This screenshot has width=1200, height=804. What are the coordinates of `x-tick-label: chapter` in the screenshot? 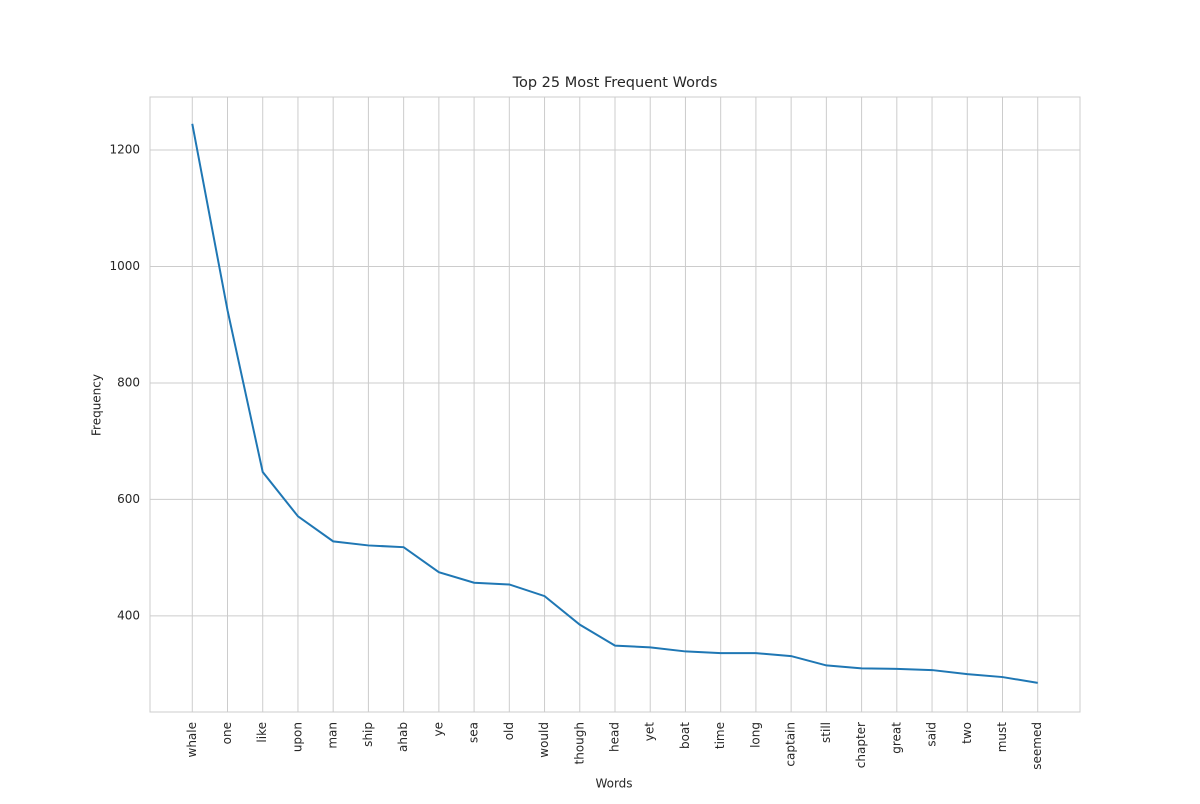 It's located at (861, 745).